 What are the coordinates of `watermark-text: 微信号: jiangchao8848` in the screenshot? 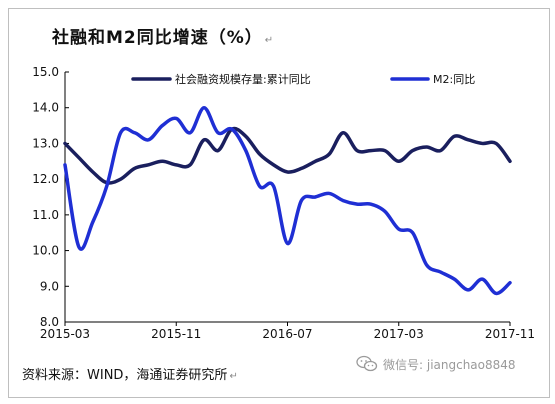 It's located at (449, 364).